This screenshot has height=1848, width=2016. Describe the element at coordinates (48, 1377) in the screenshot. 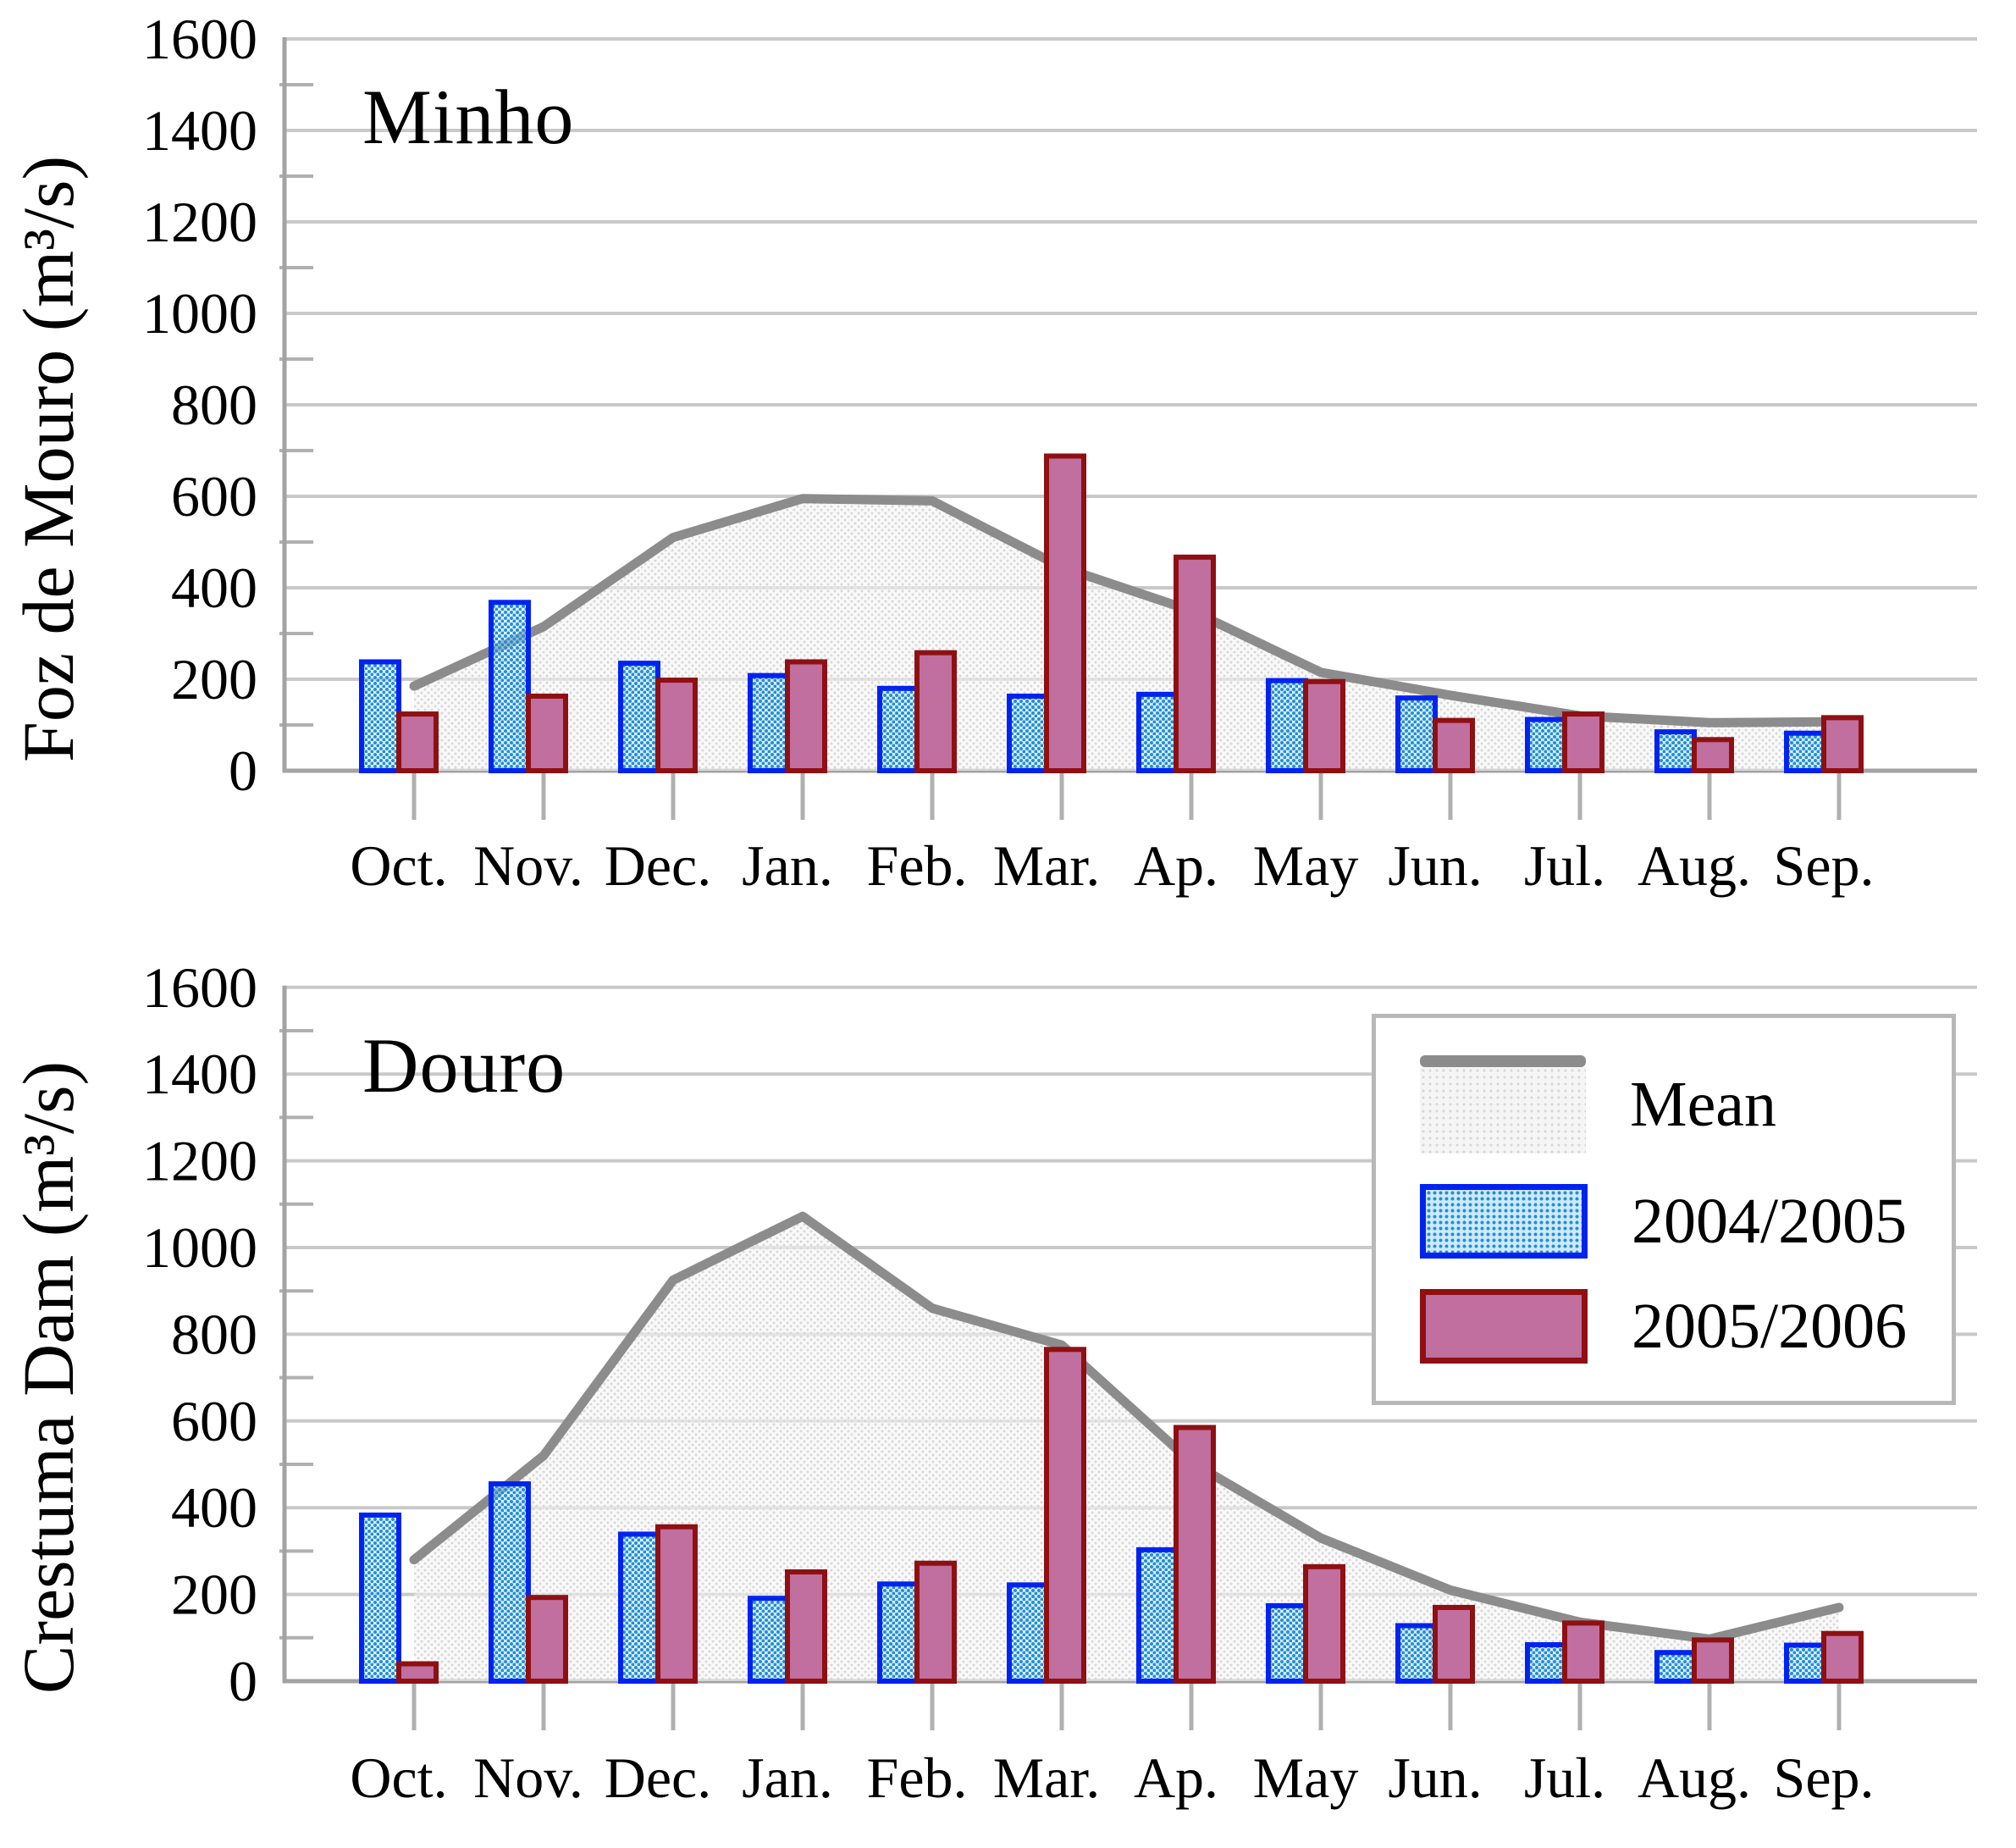

I see `y-axis-title-douro: Crestuma Dam (m³/s)` at that location.